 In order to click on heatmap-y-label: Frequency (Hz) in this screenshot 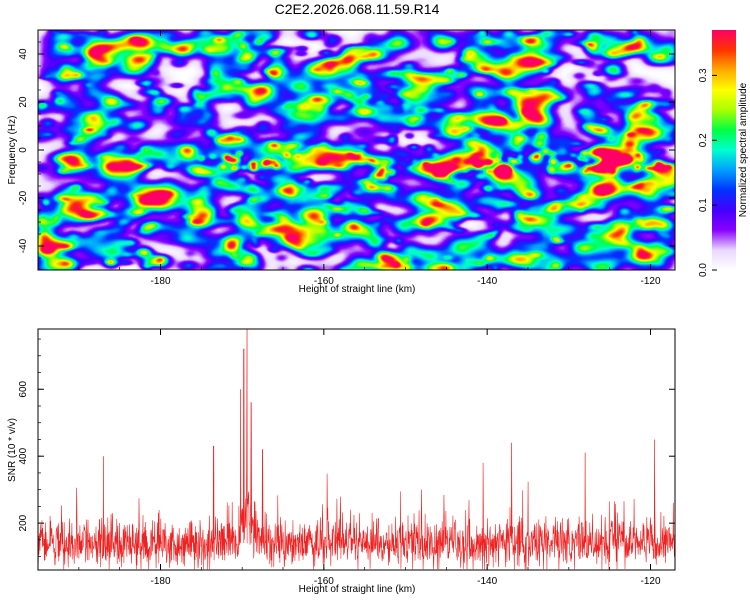, I will do `click(12, 150)`.